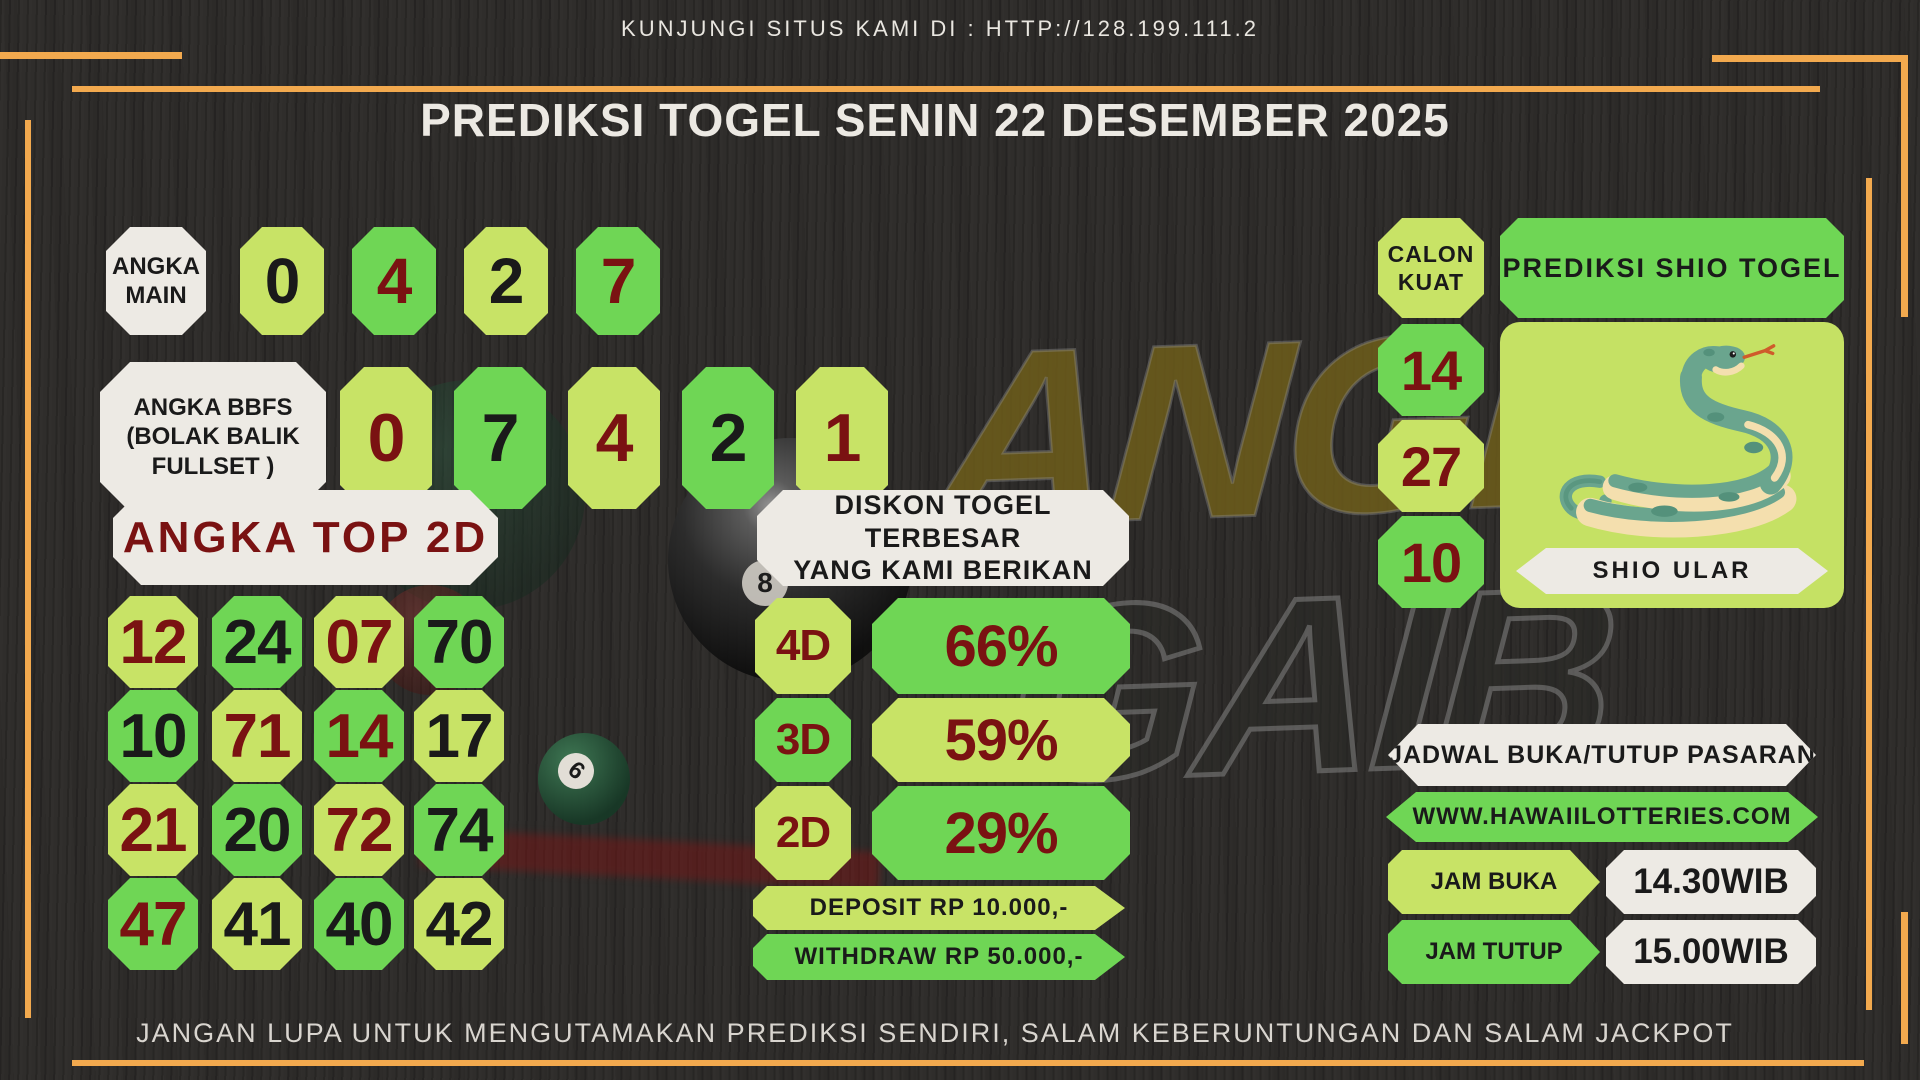 Image resolution: width=1920 pixels, height=1080 pixels. What do you see at coordinates (803, 646) in the screenshot?
I see `diskon-label-4d: 4D` at bounding box center [803, 646].